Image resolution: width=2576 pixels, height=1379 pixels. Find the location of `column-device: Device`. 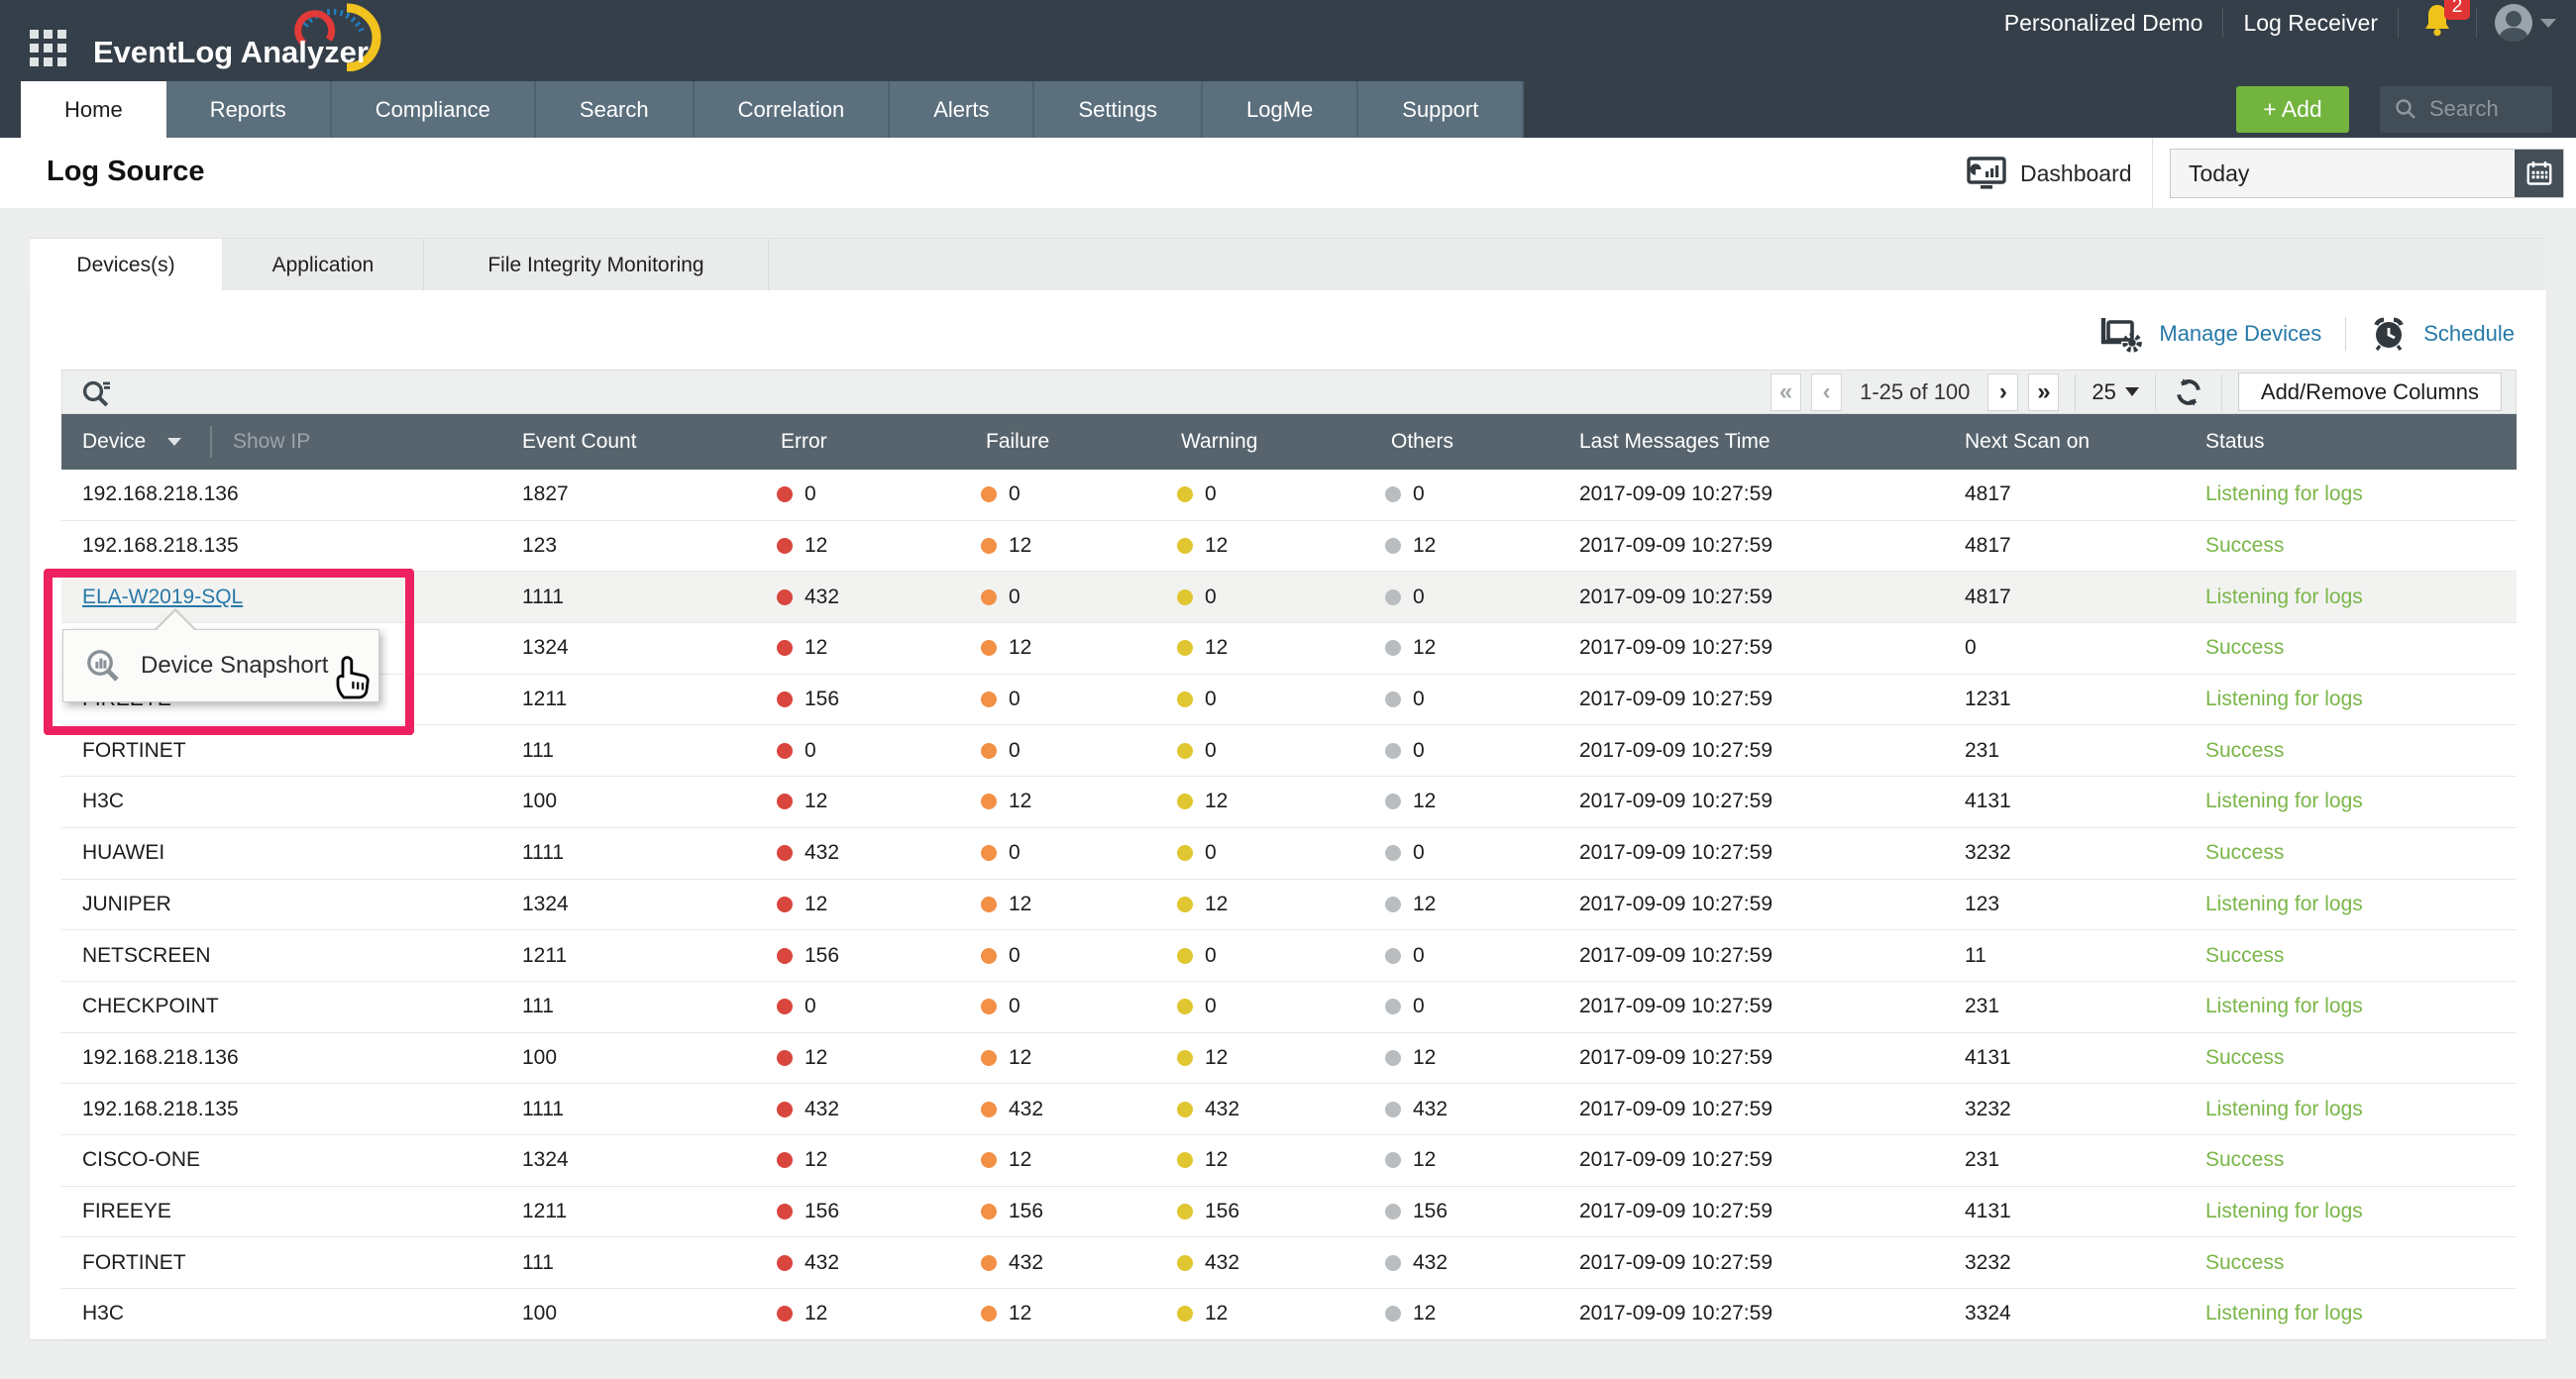

column-device: Device is located at coordinates (132, 442).